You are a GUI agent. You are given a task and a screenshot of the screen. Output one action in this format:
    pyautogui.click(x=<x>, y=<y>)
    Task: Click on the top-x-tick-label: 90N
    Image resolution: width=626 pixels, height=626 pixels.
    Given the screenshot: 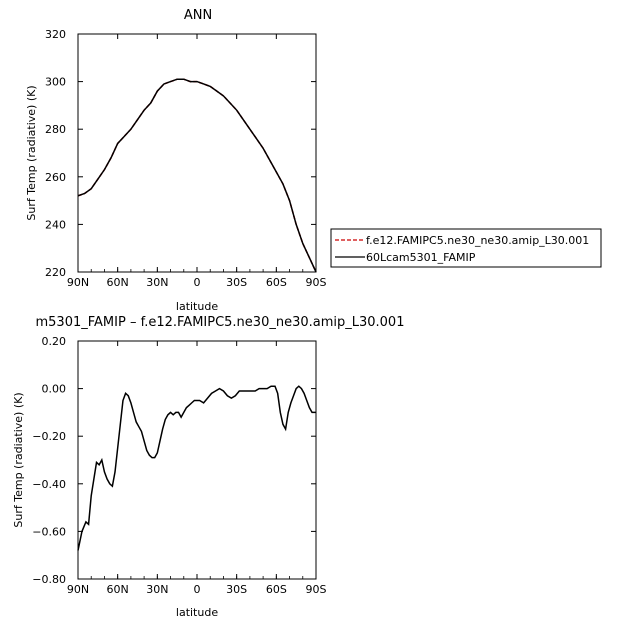 What is the action you would take?
    pyautogui.click(x=78, y=282)
    